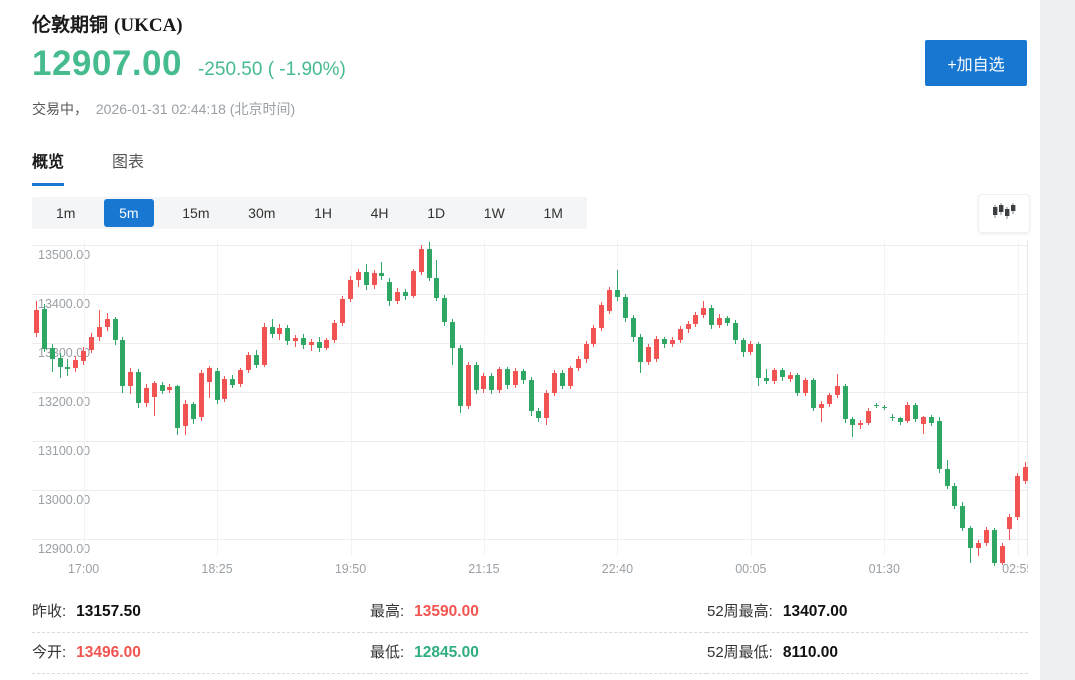 The image size is (1075, 680). Describe the element at coordinates (529, 490) in the screenshot. I see `y-gridline` at that location.